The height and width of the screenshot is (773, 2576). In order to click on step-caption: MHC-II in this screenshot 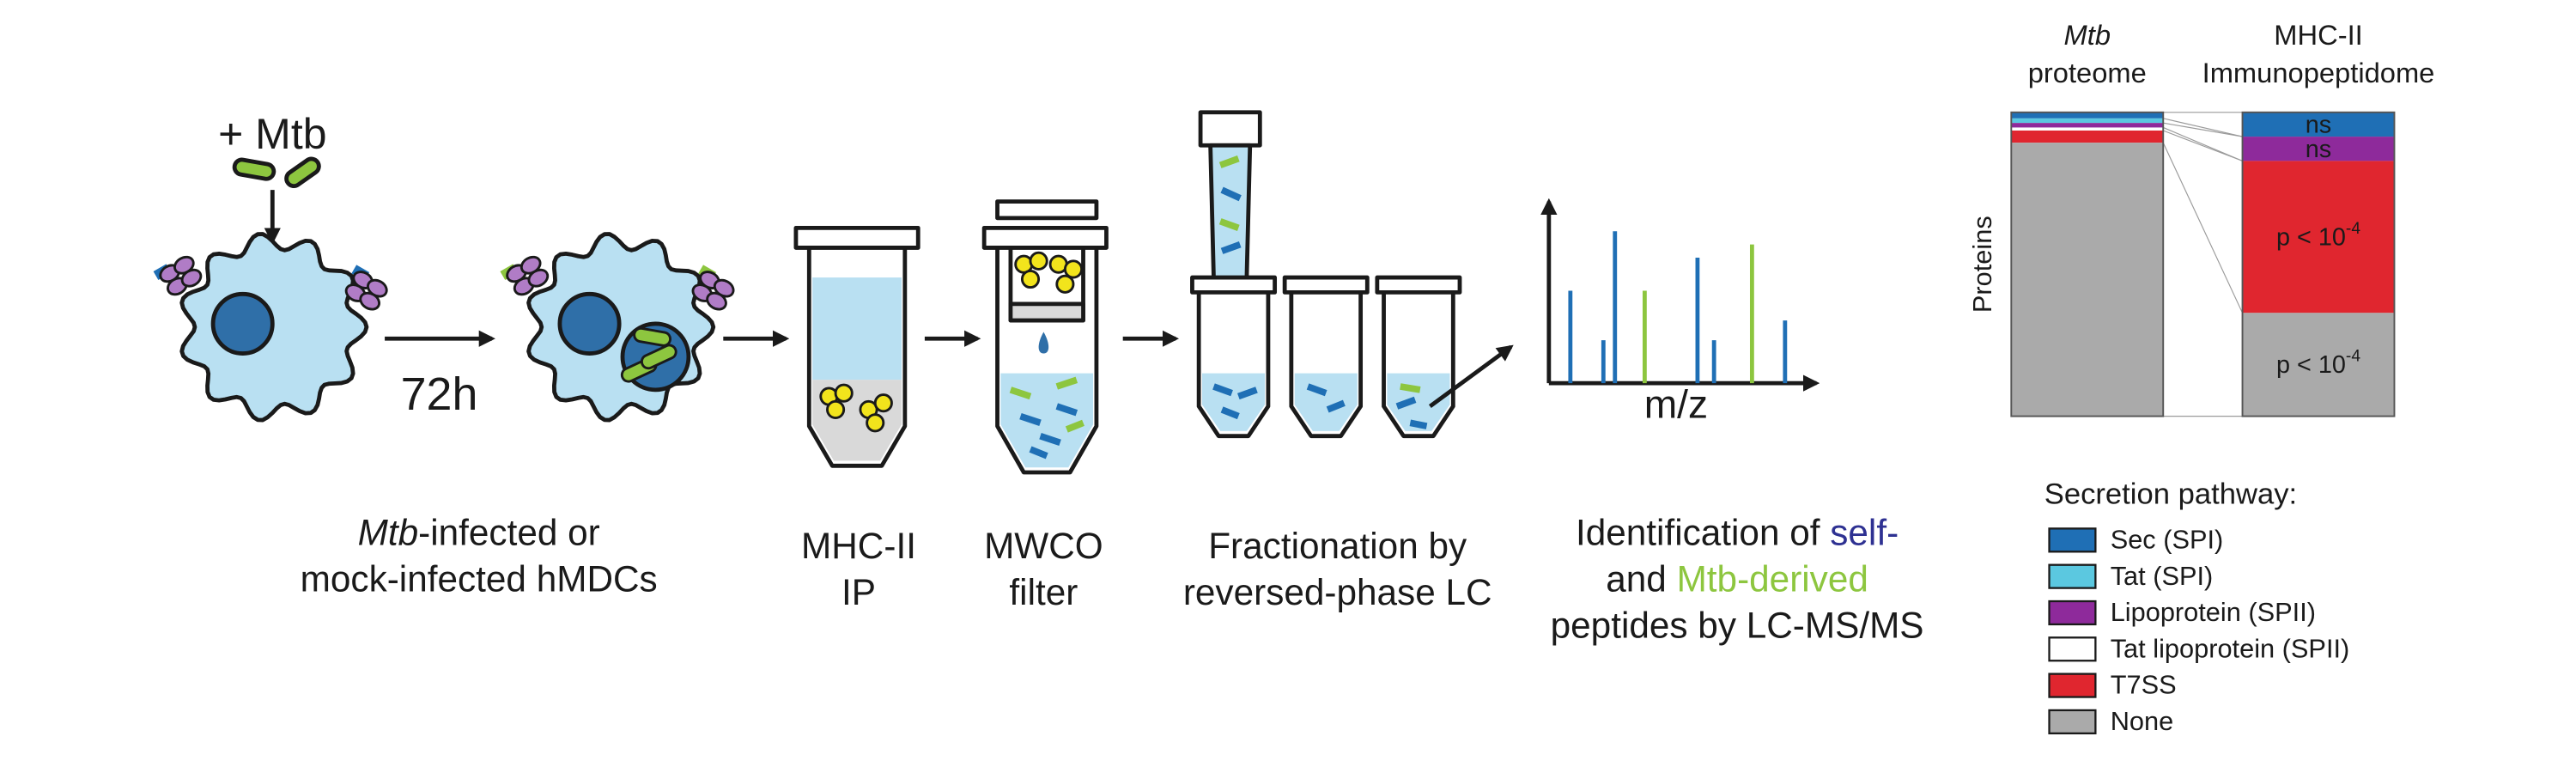, I will do `click(858, 546)`.